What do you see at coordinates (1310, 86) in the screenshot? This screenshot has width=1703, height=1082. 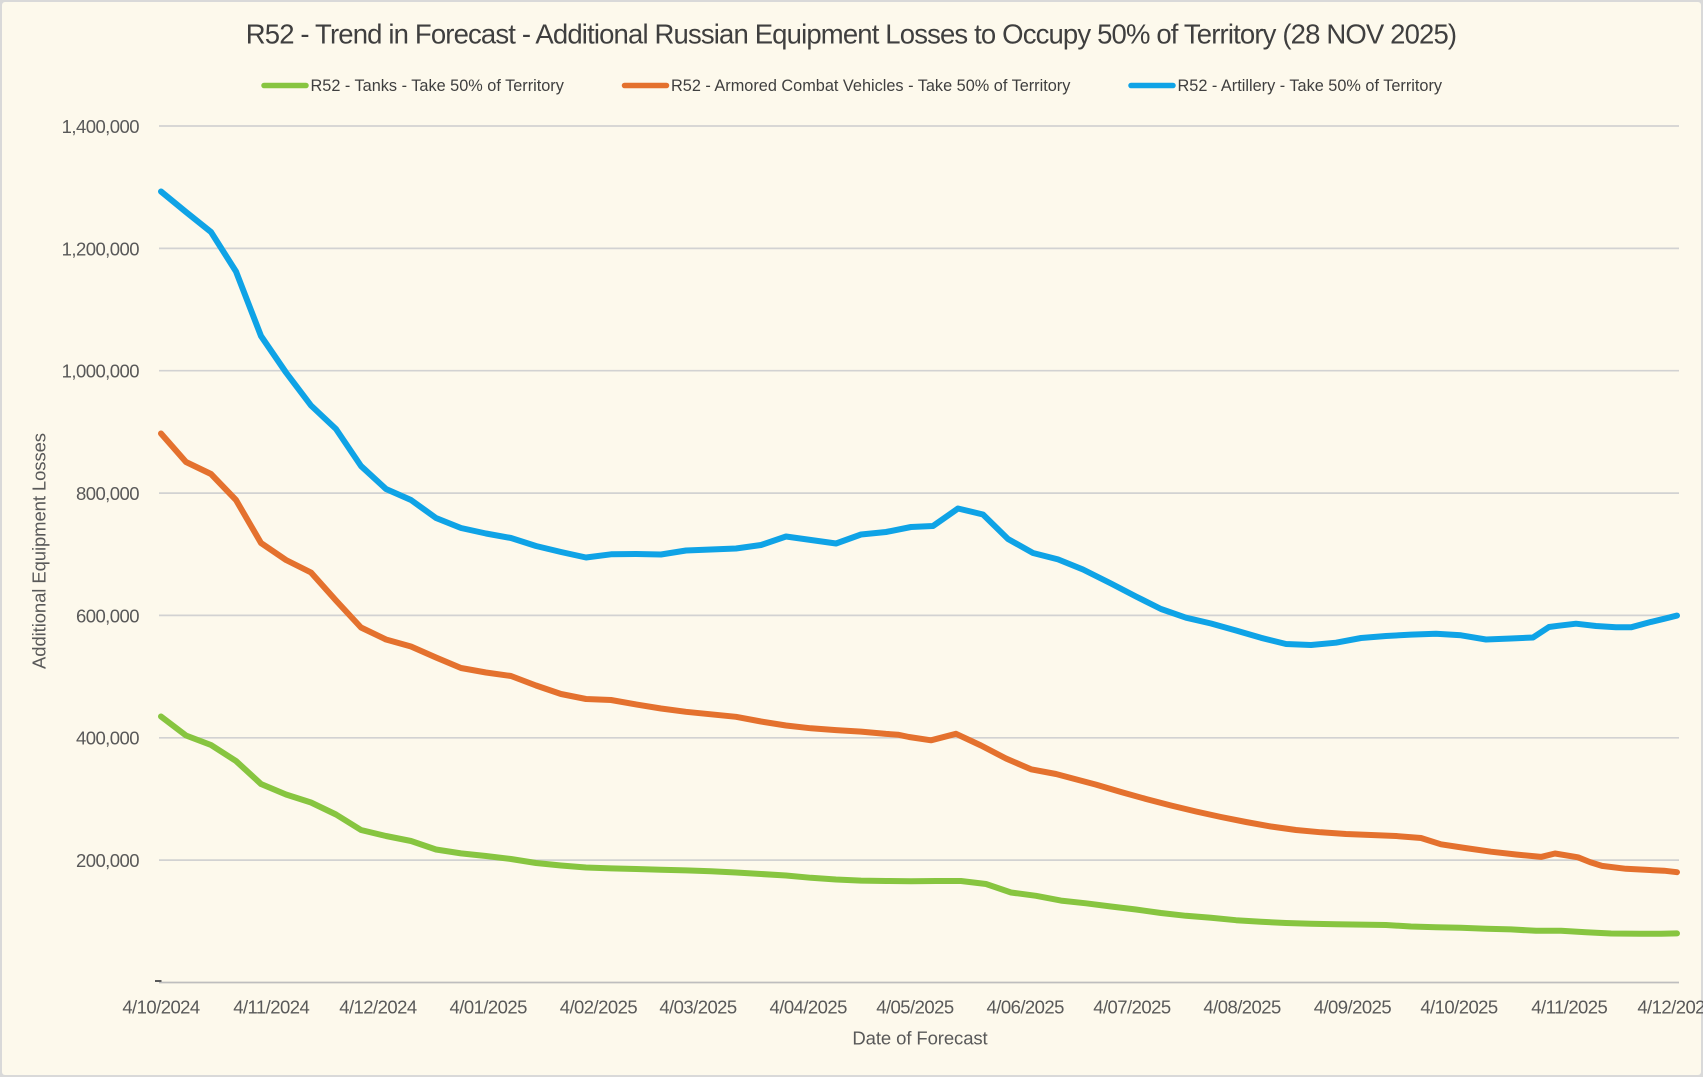 I see `svg-text:R52 - Artillery - Take 50% of: R52 - Artillery - Take 50% of Territory` at bounding box center [1310, 86].